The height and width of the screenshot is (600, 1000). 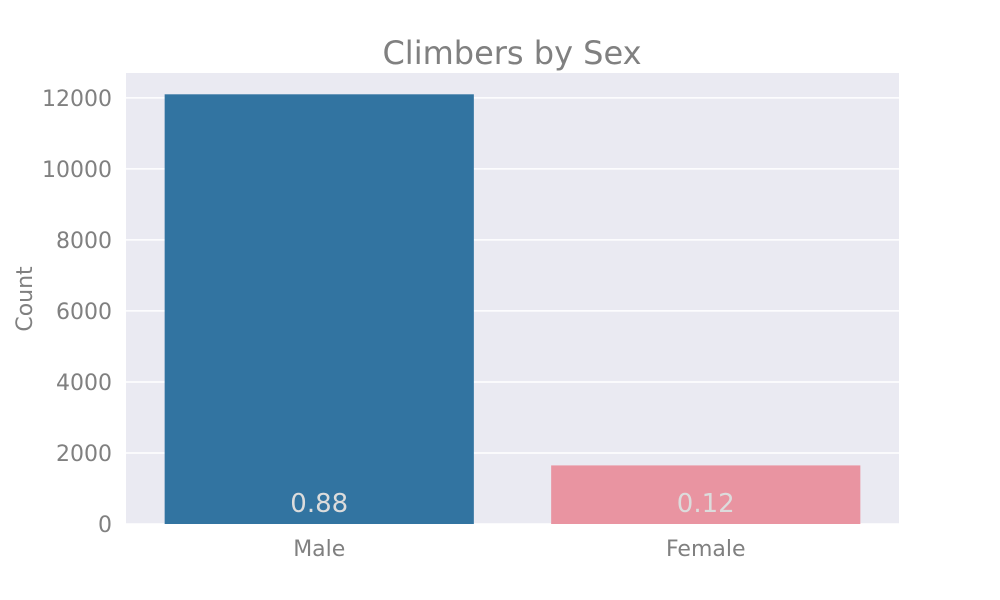 I want to click on bar-female, so click(x=706, y=494).